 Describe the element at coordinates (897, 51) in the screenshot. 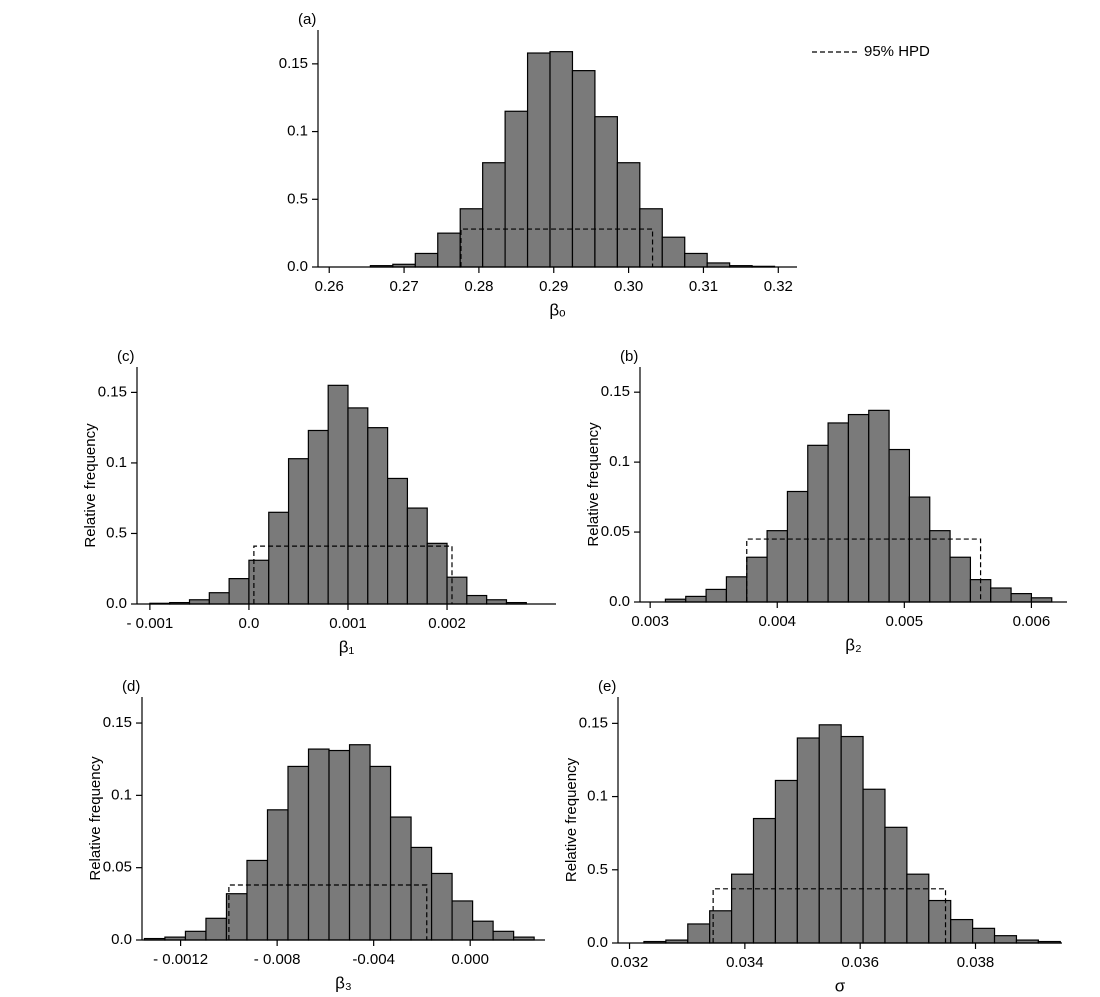

I see `legend-label: 95% HPD` at that location.